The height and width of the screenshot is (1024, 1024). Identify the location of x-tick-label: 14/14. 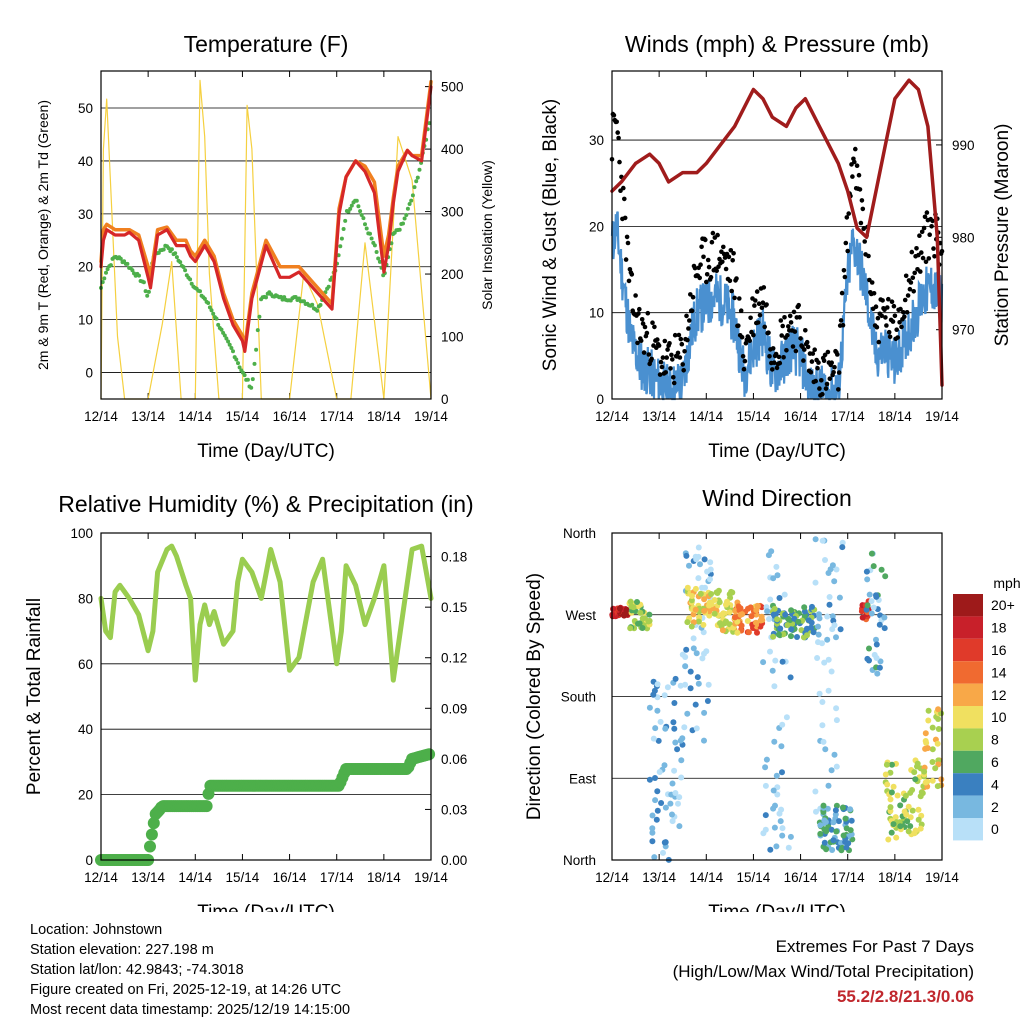
(195, 877).